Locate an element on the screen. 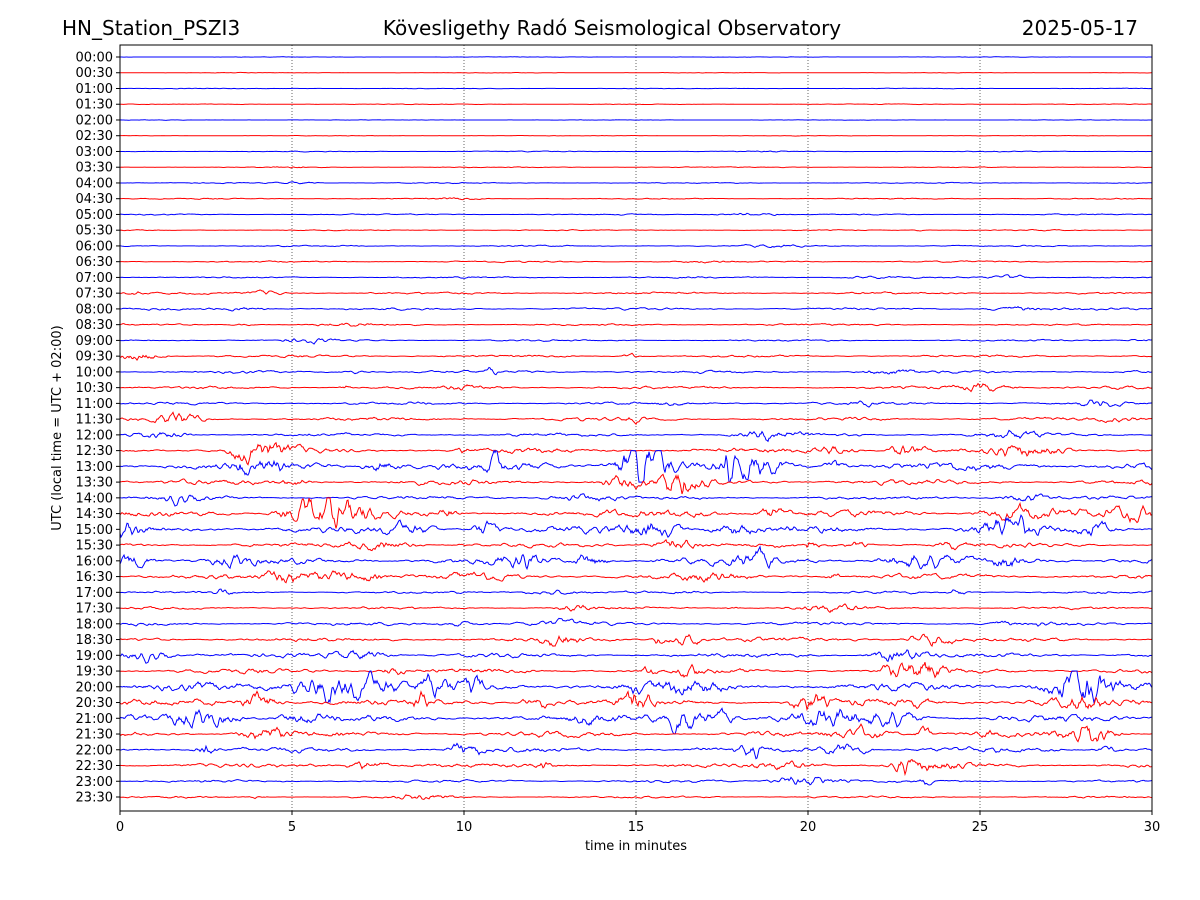  x-axis-label: time in minutes is located at coordinates (636, 846).